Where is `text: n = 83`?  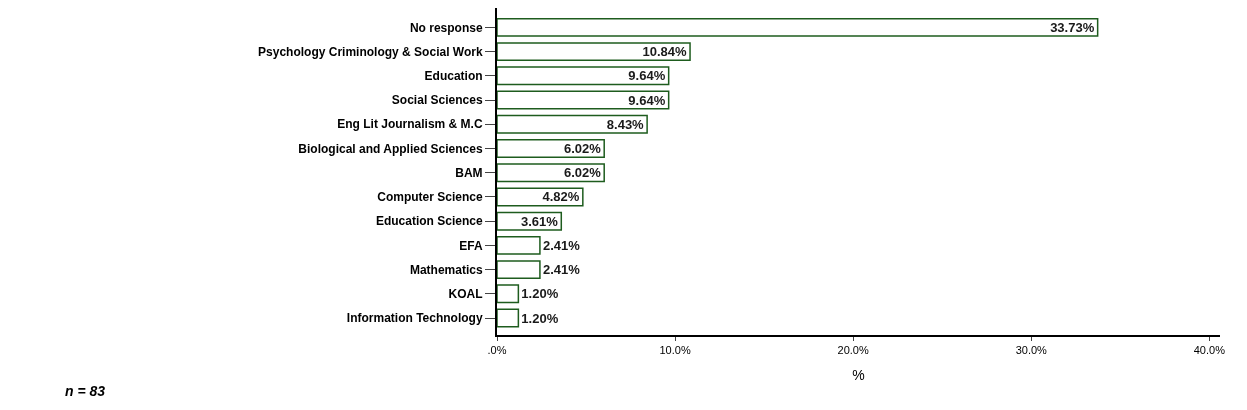
text: n = 83 is located at coordinates (85, 391).